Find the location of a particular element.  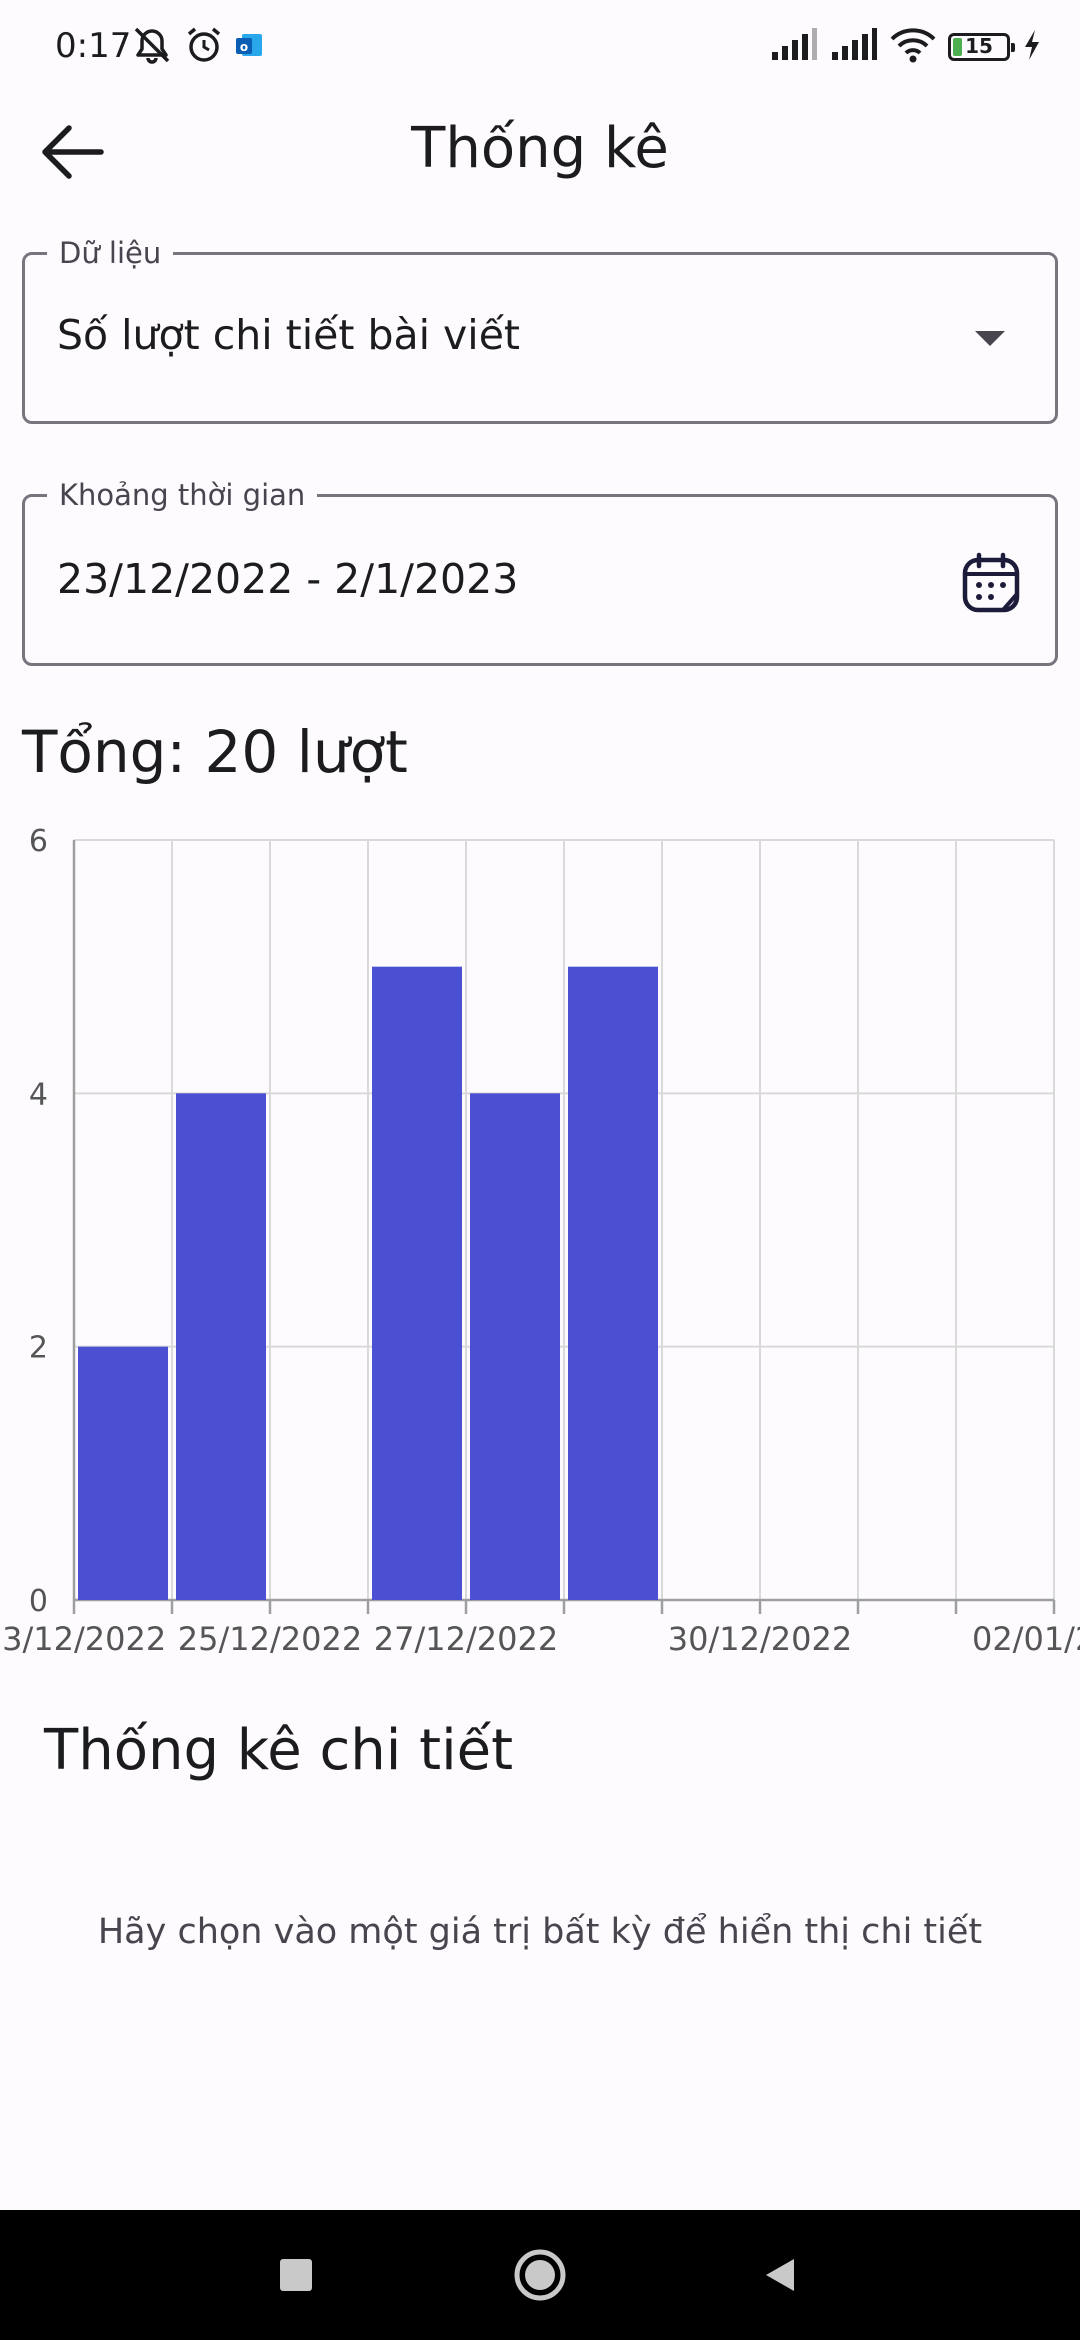

bar-26-12-2022 is located at coordinates (417, 1283).